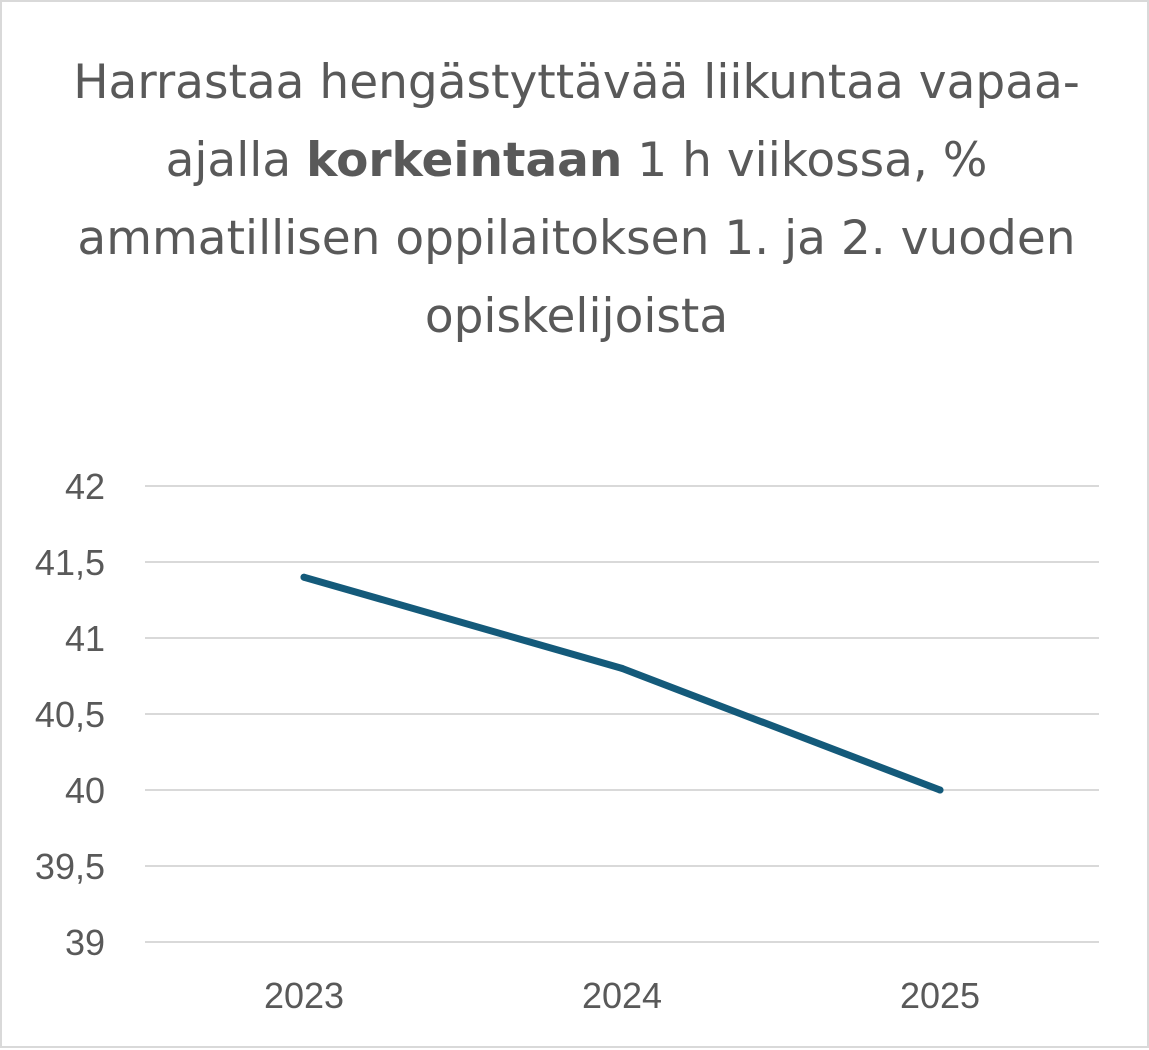 The image size is (1149, 1050). Describe the element at coordinates (85, 638) in the screenshot. I see `y-tick-label: 41` at that location.